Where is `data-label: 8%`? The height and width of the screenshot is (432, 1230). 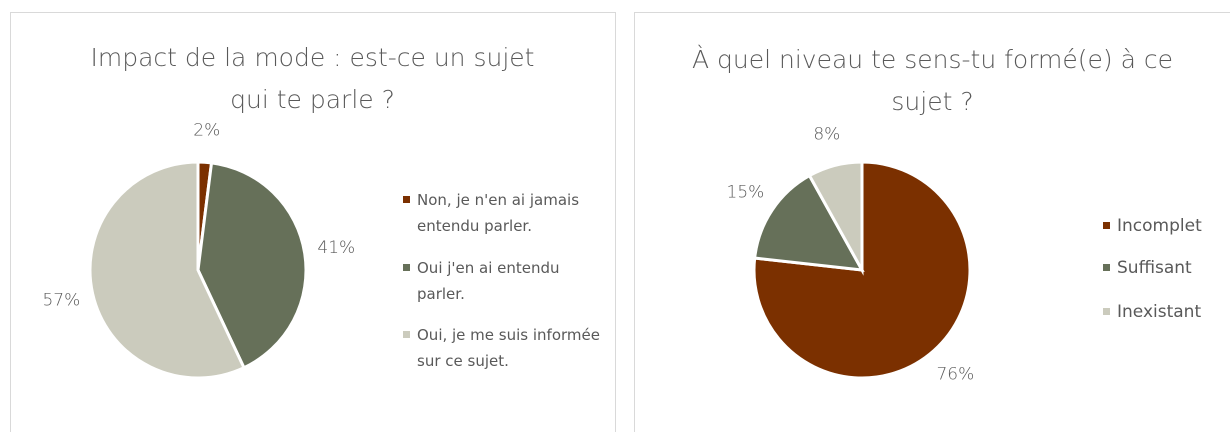
data-label: 8% is located at coordinates (826, 134).